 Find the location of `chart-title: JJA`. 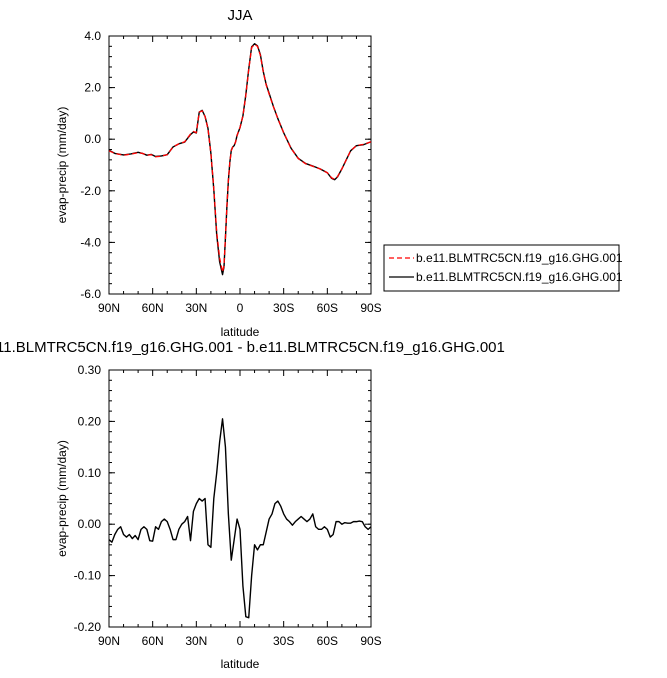

chart-title: JJA is located at coordinates (239, 15).